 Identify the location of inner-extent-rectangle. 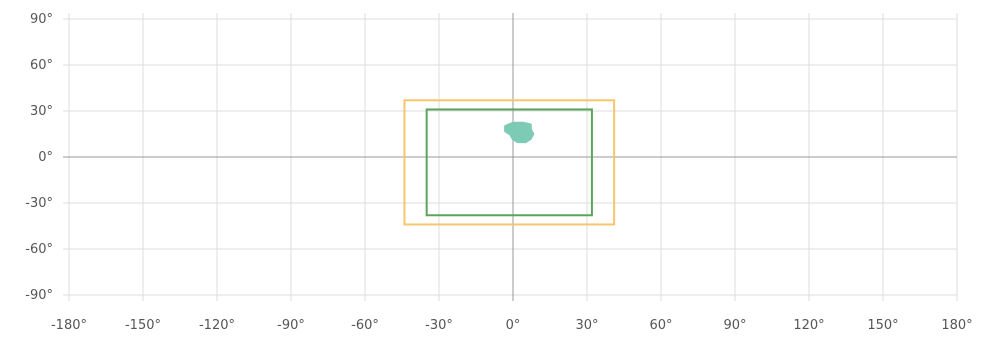
(509, 162).